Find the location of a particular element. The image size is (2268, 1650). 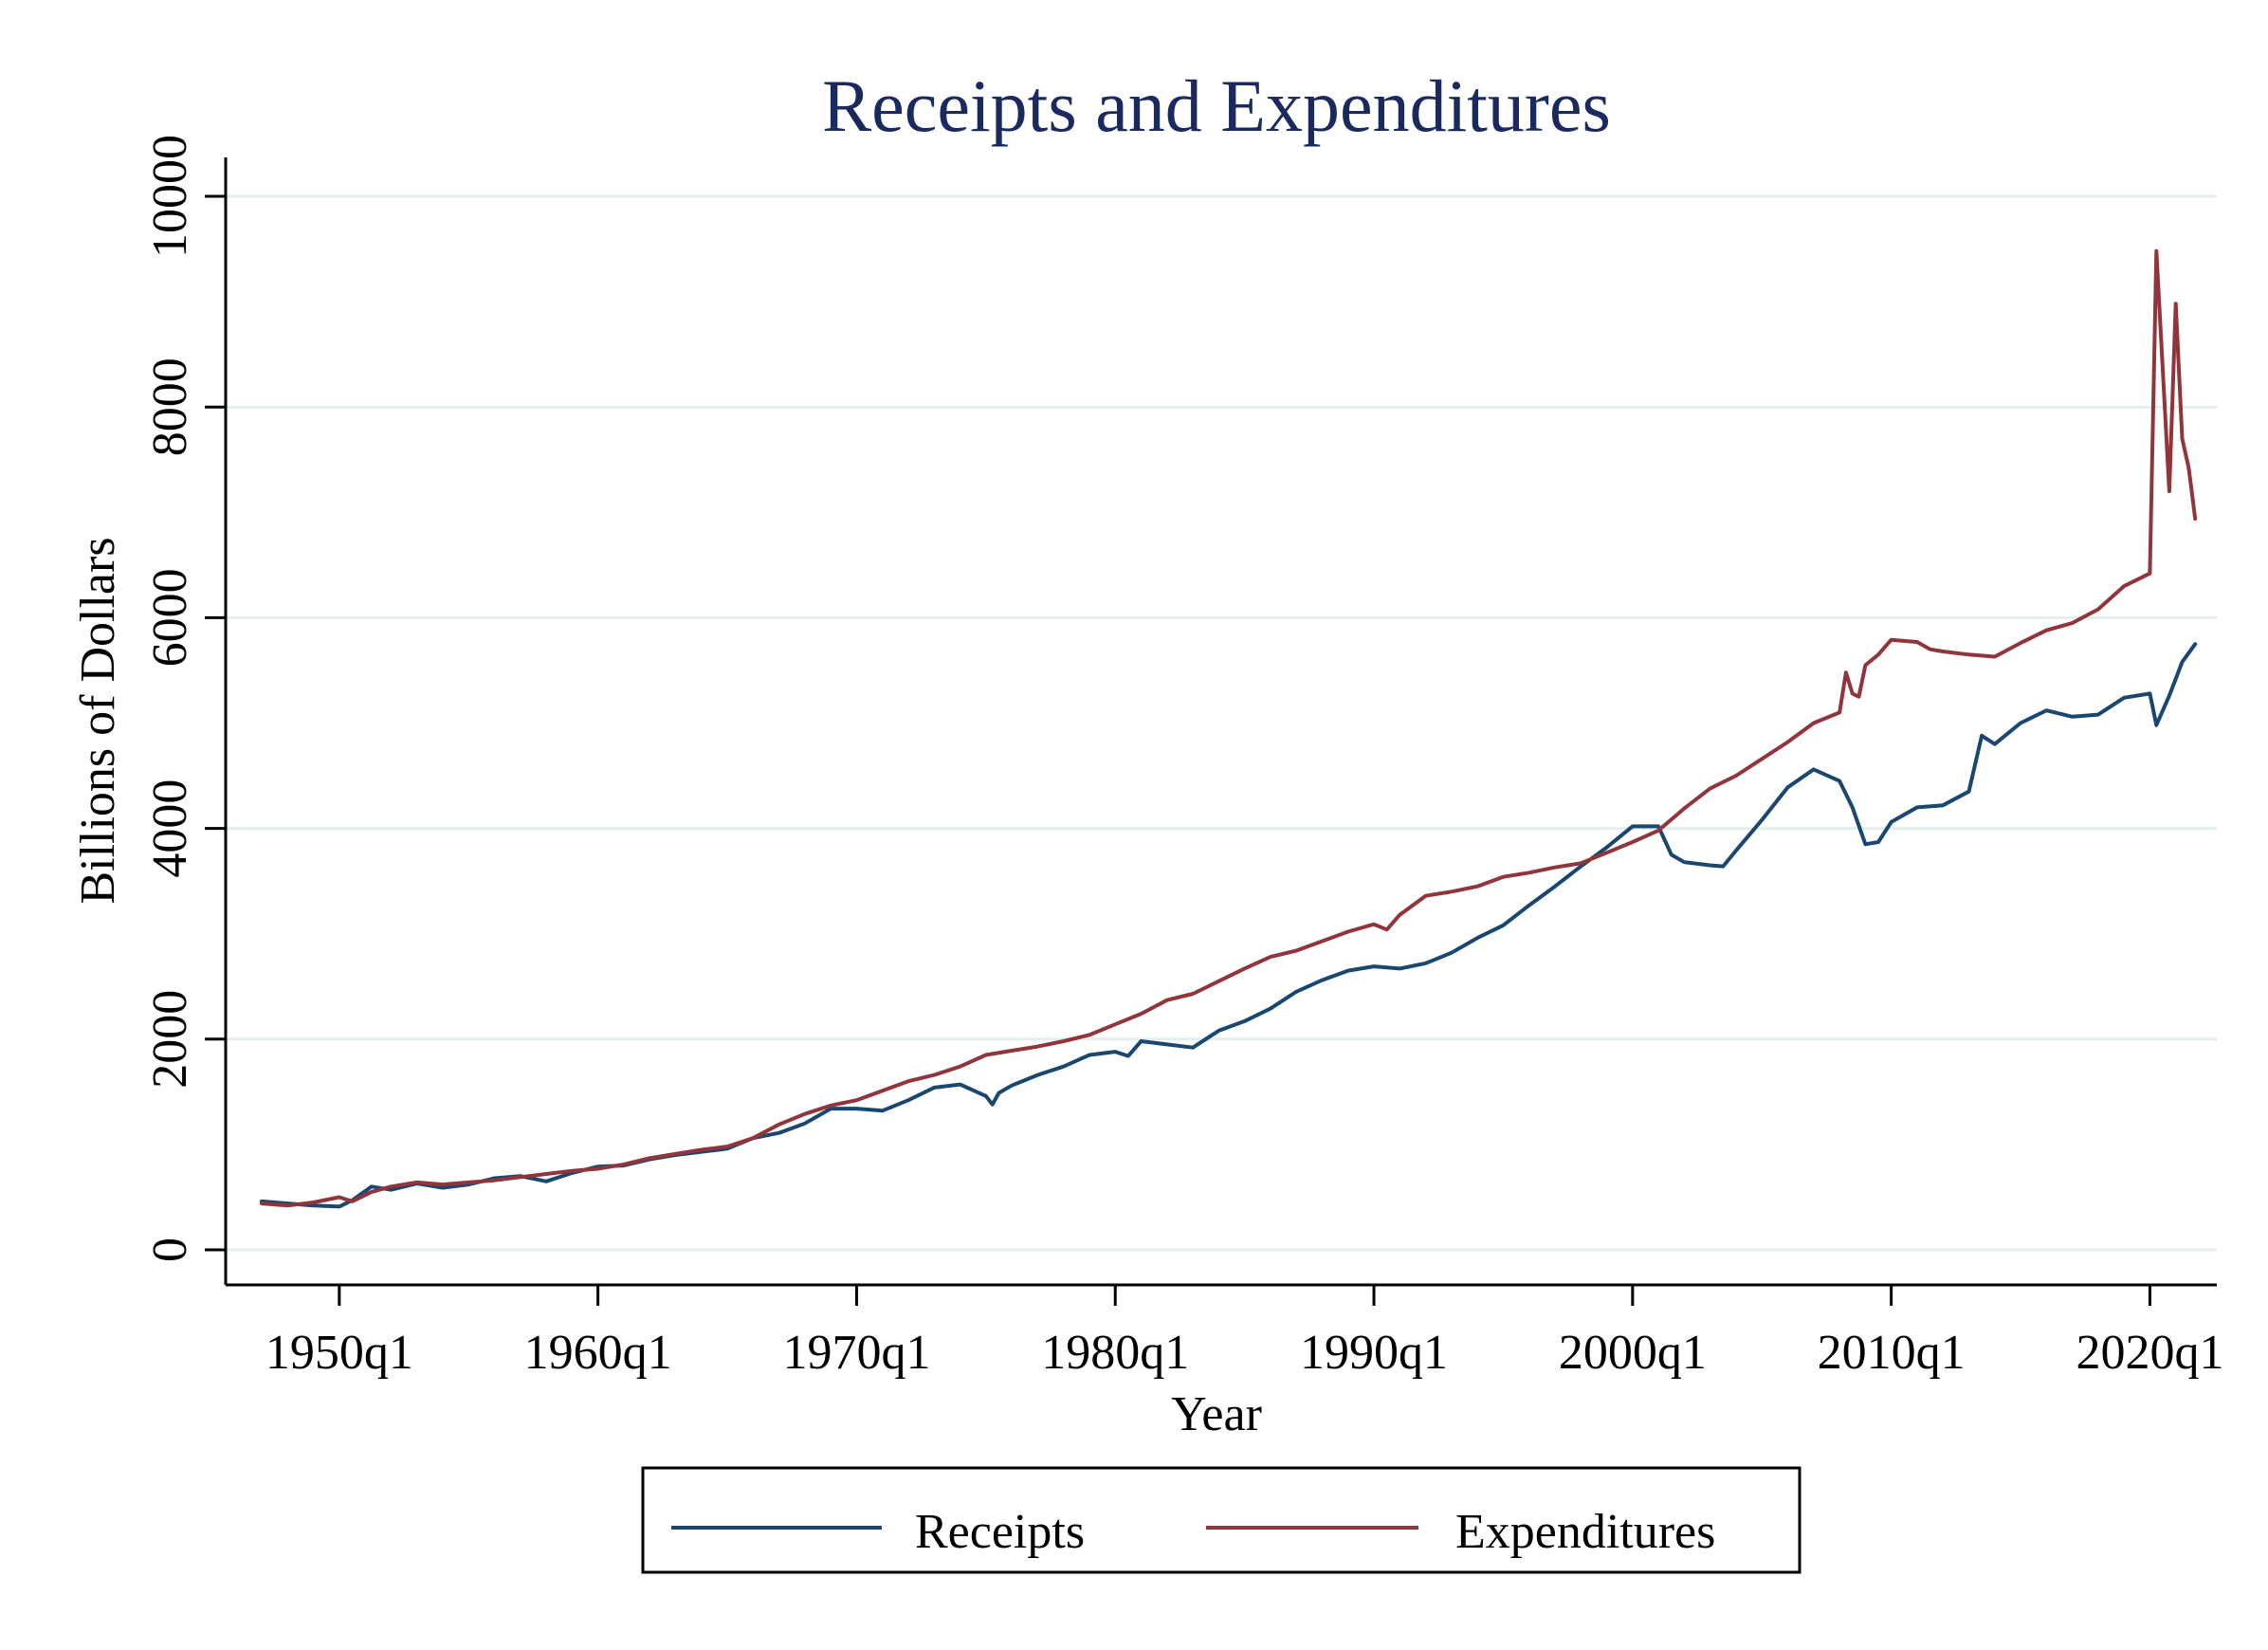

y-tick-label: 10000 is located at coordinates (170, 196).